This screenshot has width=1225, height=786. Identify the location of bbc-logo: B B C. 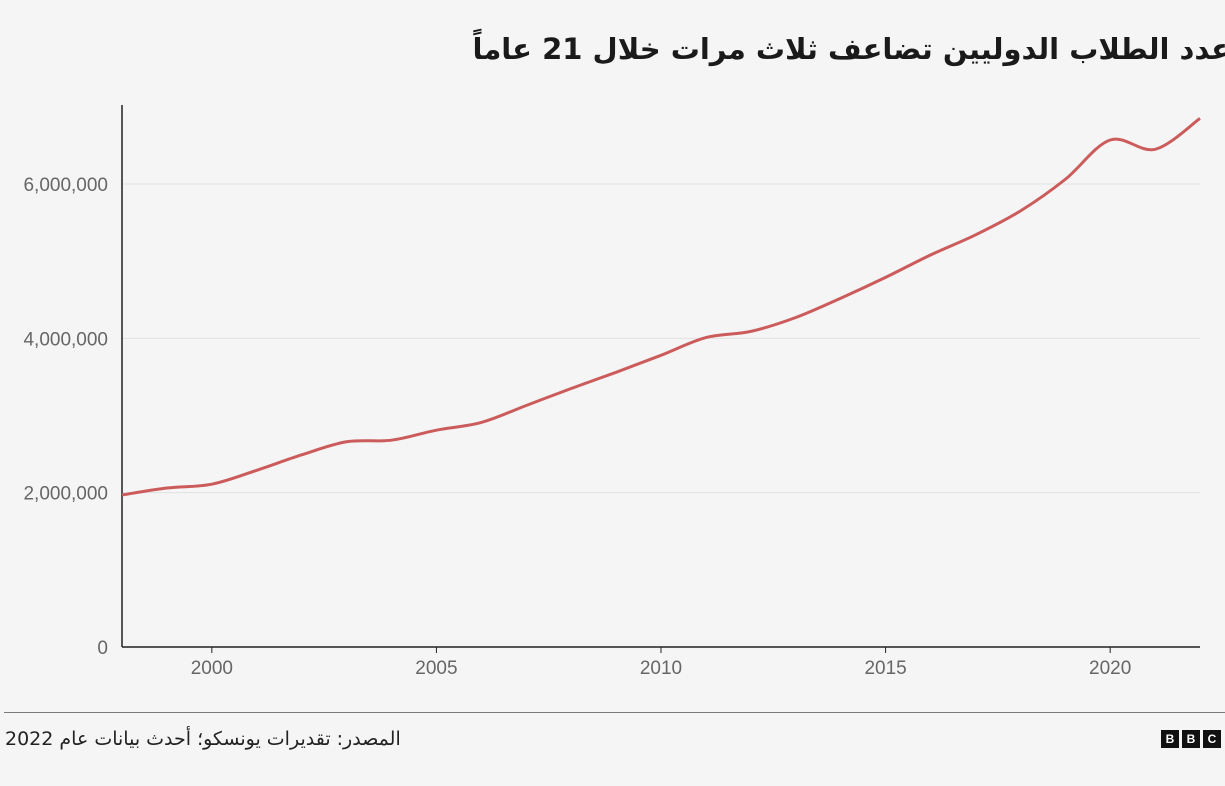
(1191, 739).